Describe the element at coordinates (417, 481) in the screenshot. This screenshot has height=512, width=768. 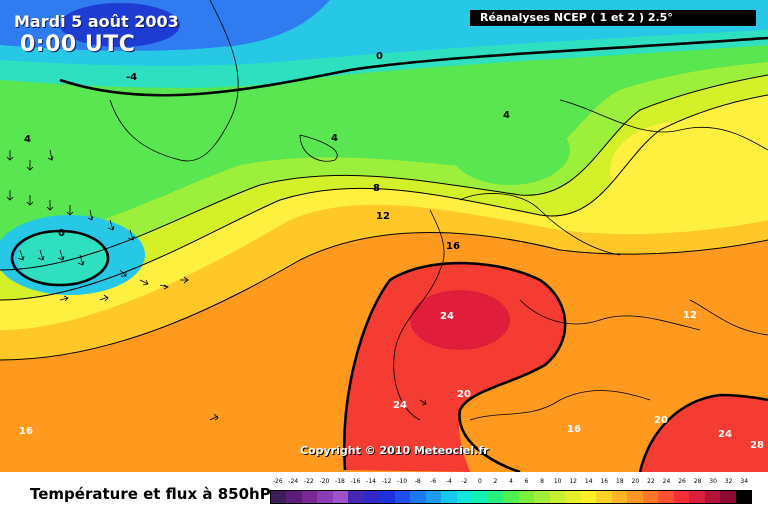
I see `legend-tick-label: -8` at that location.